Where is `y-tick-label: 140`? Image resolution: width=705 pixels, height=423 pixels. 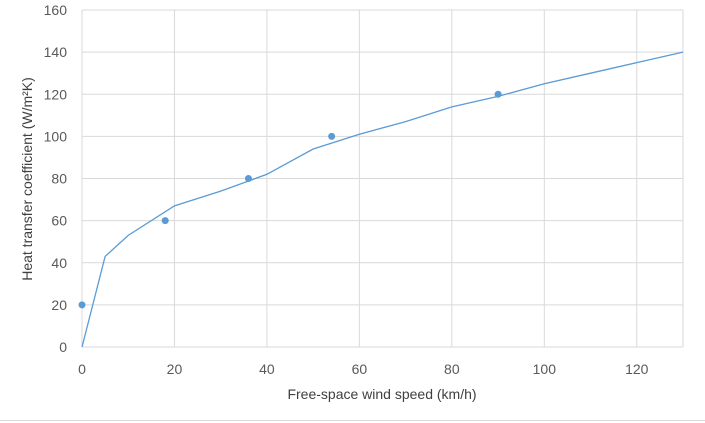
y-tick-label: 140 is located at coordinates (56, 52).